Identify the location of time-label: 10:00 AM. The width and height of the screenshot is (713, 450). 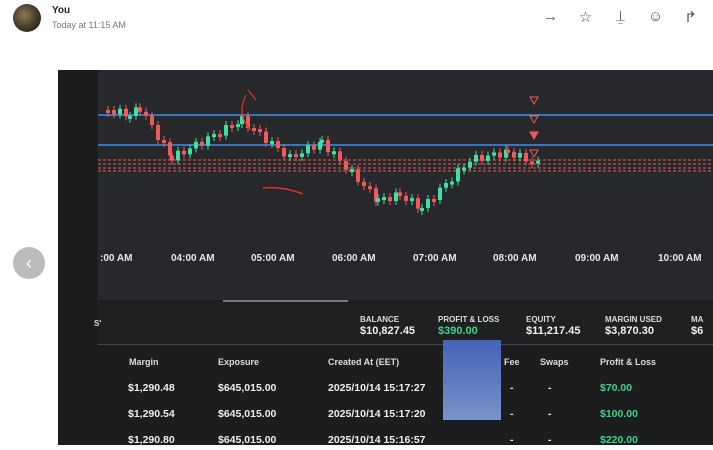
(680, 258).